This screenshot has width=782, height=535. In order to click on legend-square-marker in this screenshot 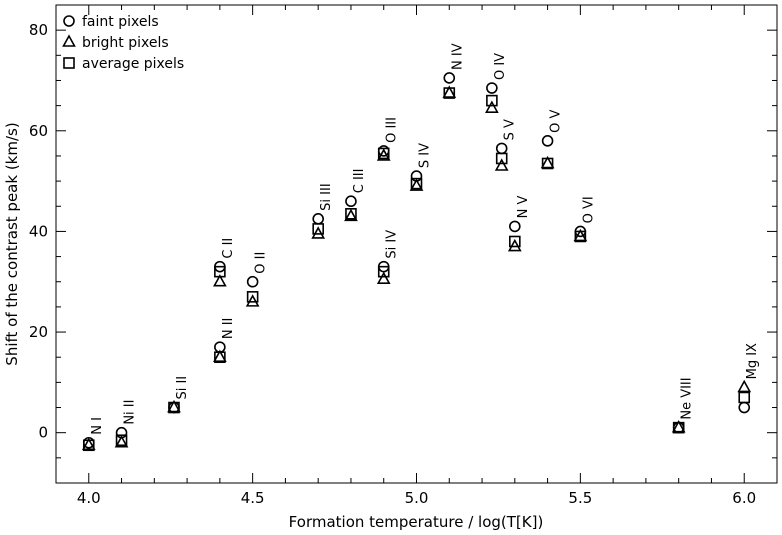, I will do `click(69, 63)`.